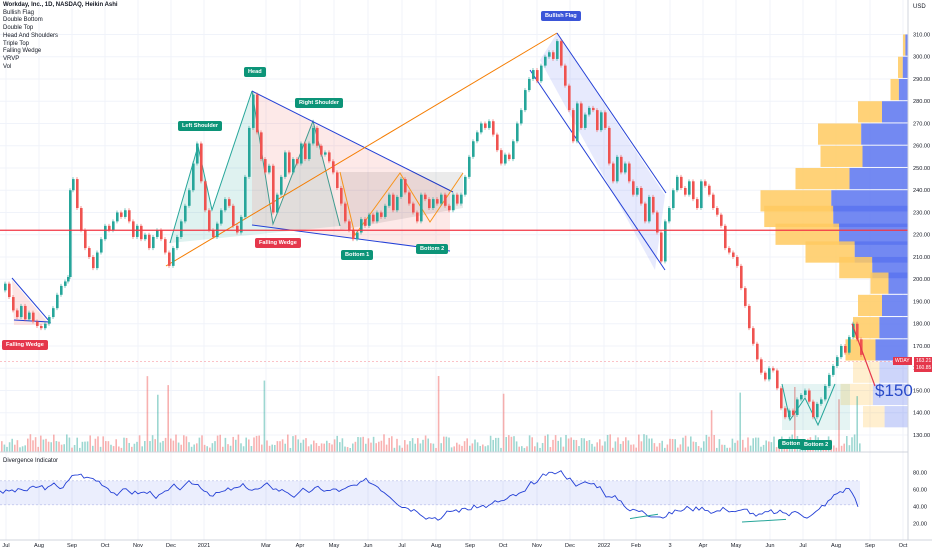 Image resolution: width=932 pixels, height=550 pixels. Describe the element at coordinates (802, 546) in the screenshot. I see `time-tick-label: Jul` at that location.